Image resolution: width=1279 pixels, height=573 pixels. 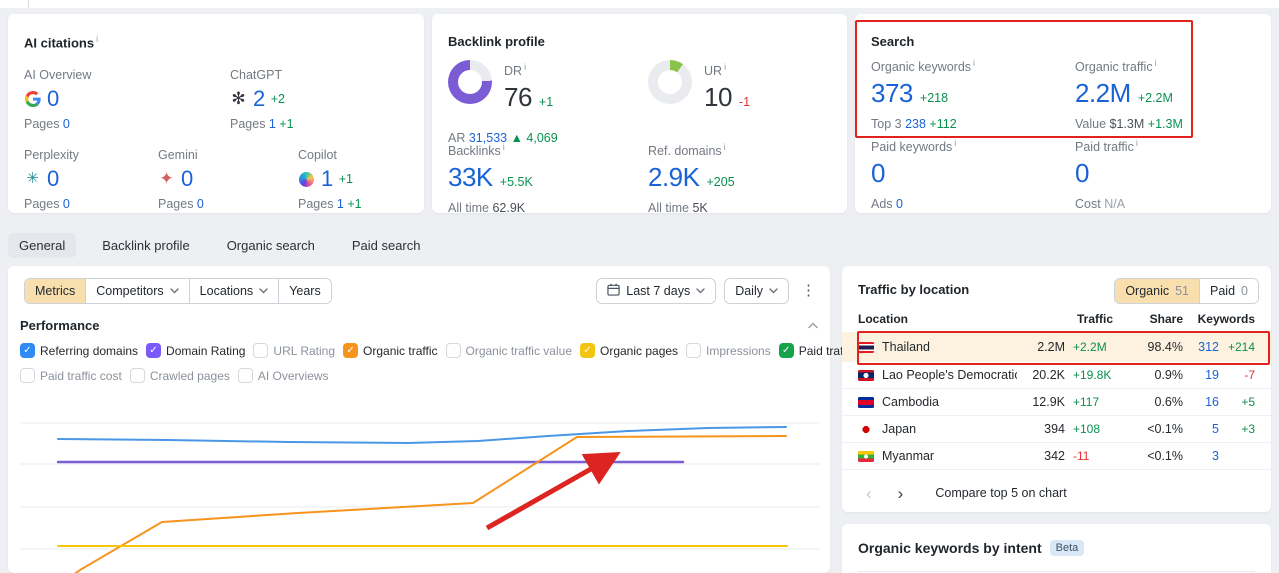 I want to click on organic-paid-toggle: Organic 51 Paid 0, so click(x=1186, y=291).